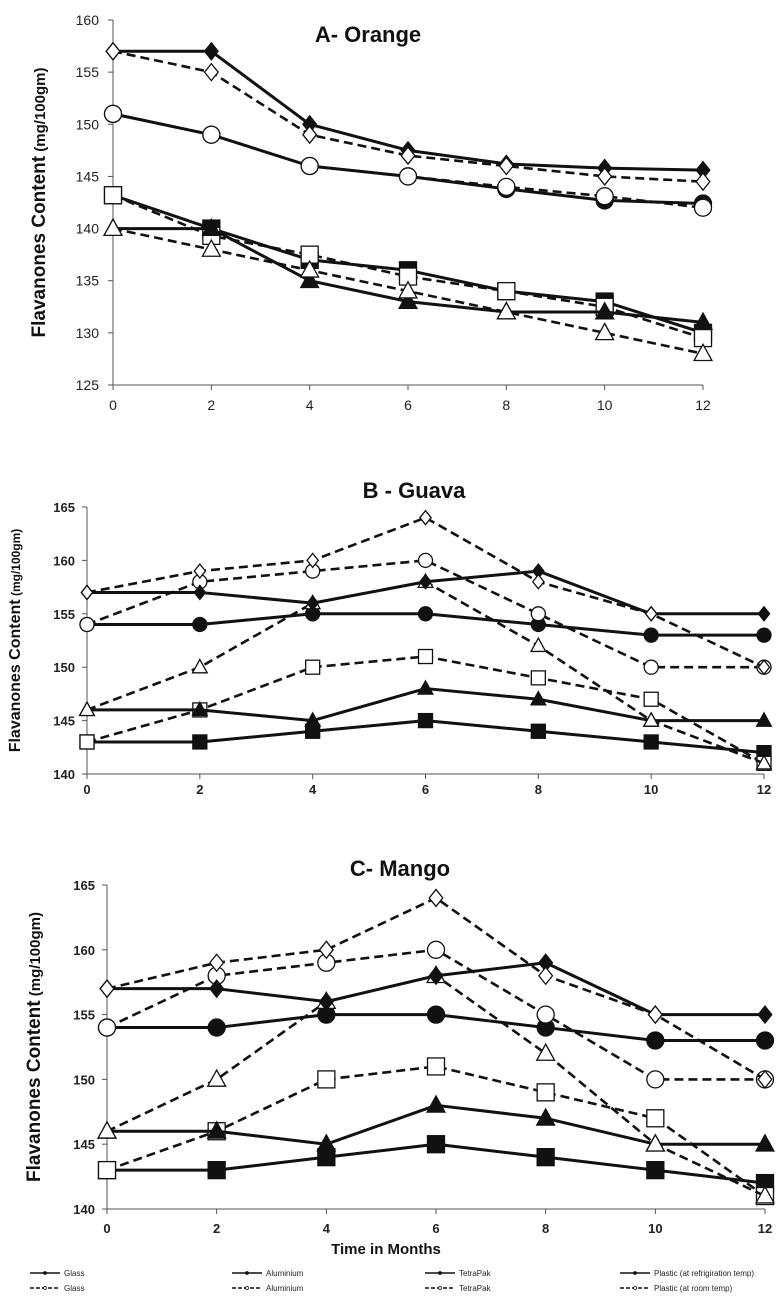  I want to click on y-tick-label: 145, so click(88, 176).